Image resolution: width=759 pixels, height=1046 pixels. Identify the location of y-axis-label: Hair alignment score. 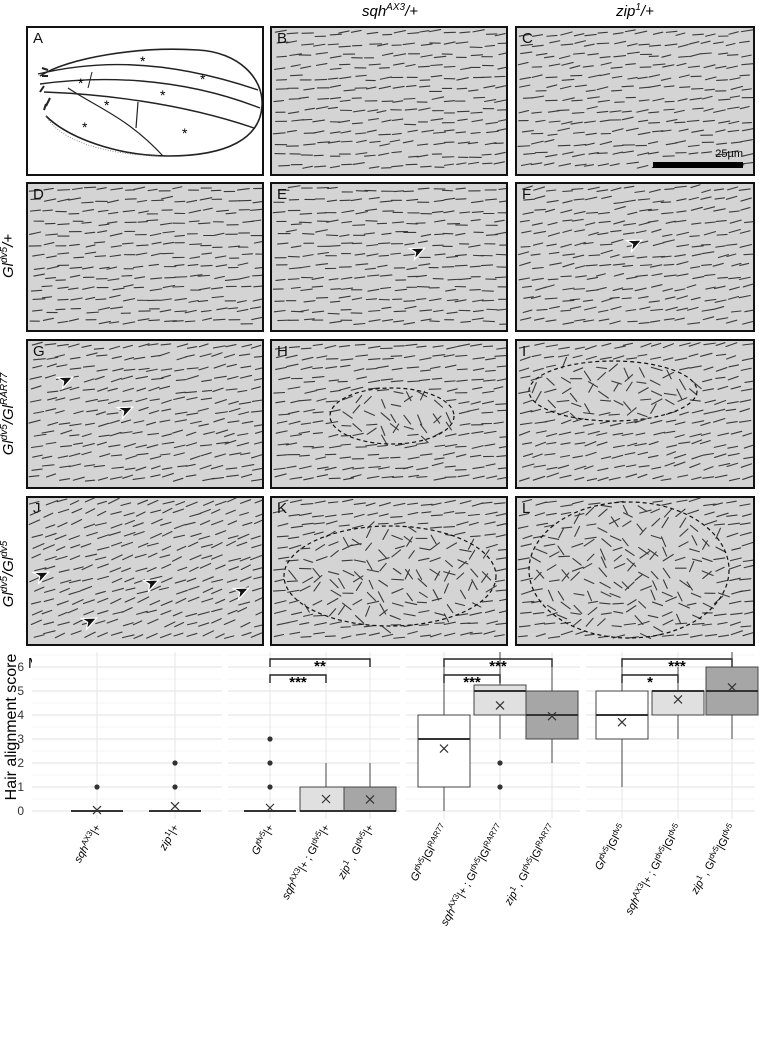
(11, 727).